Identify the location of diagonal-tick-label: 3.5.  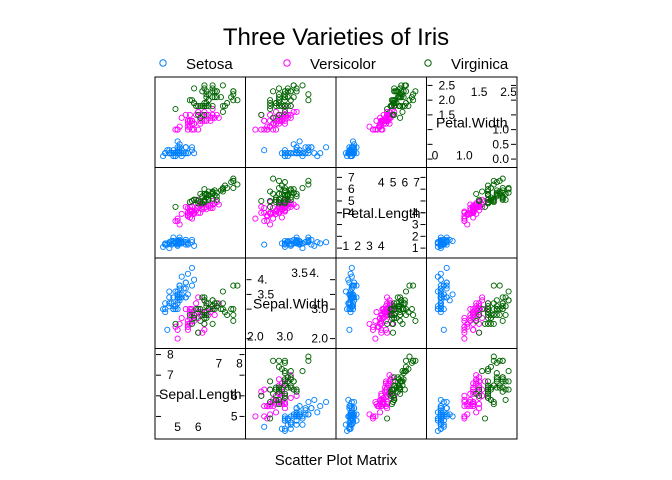
(266, 294).